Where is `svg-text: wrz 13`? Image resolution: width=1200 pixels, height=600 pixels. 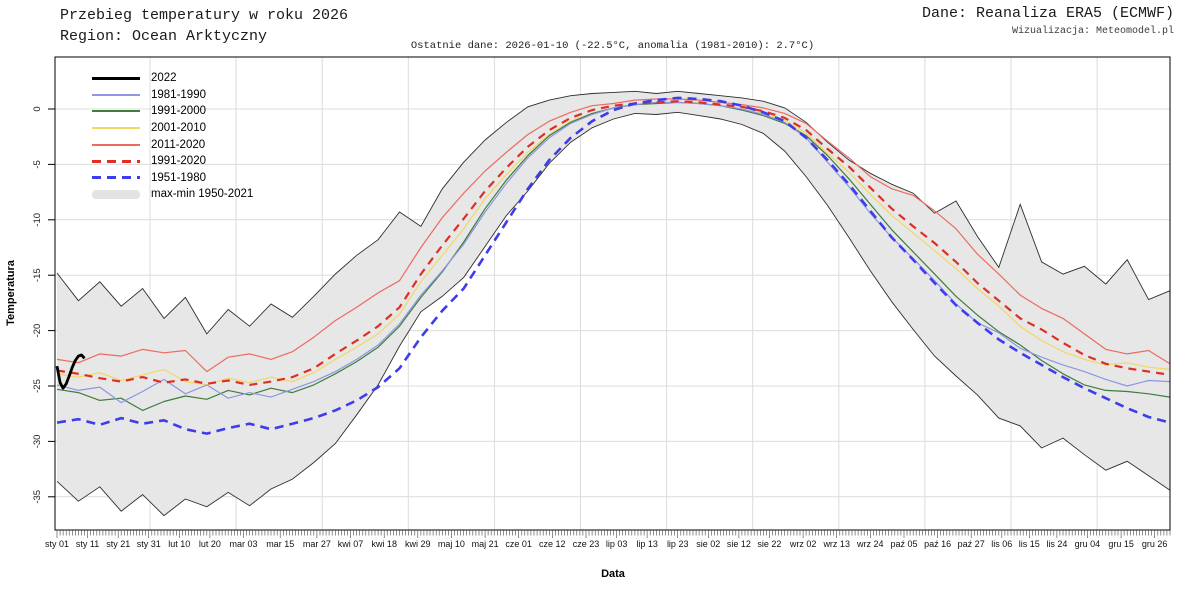
svg-text: wrz 13 is located at coordinates (836, 544).